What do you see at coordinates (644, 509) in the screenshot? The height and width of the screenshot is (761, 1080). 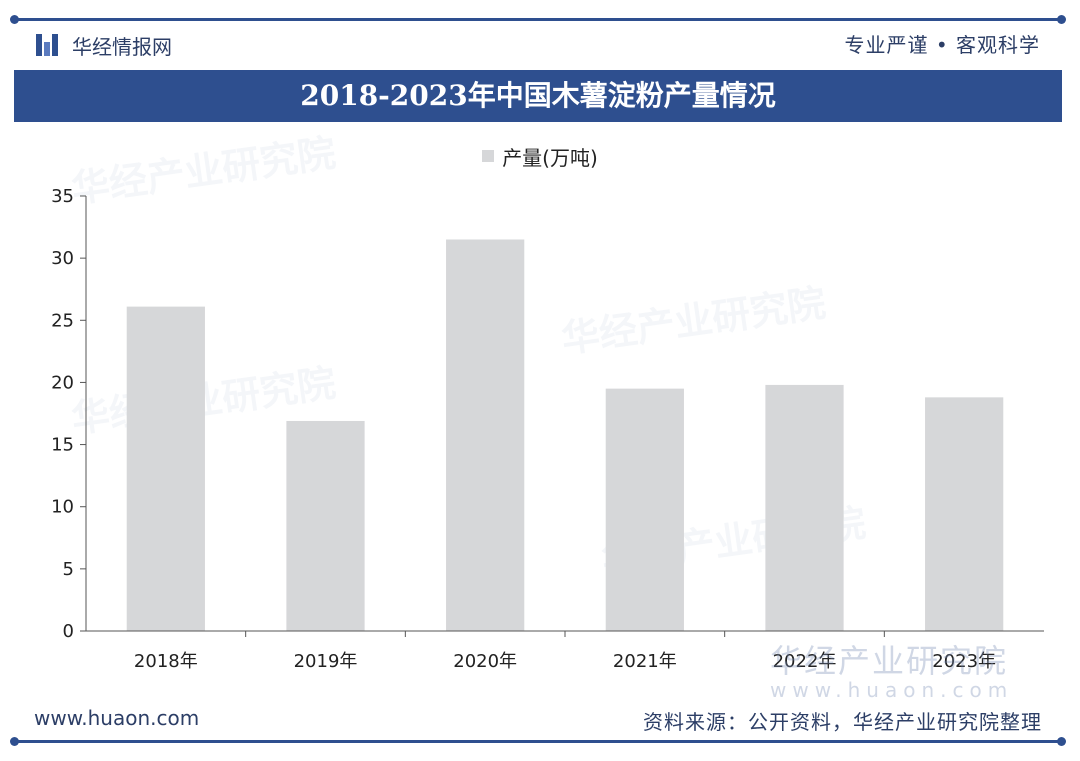 I see `bar-2021年` at bounding box center [644, 509].